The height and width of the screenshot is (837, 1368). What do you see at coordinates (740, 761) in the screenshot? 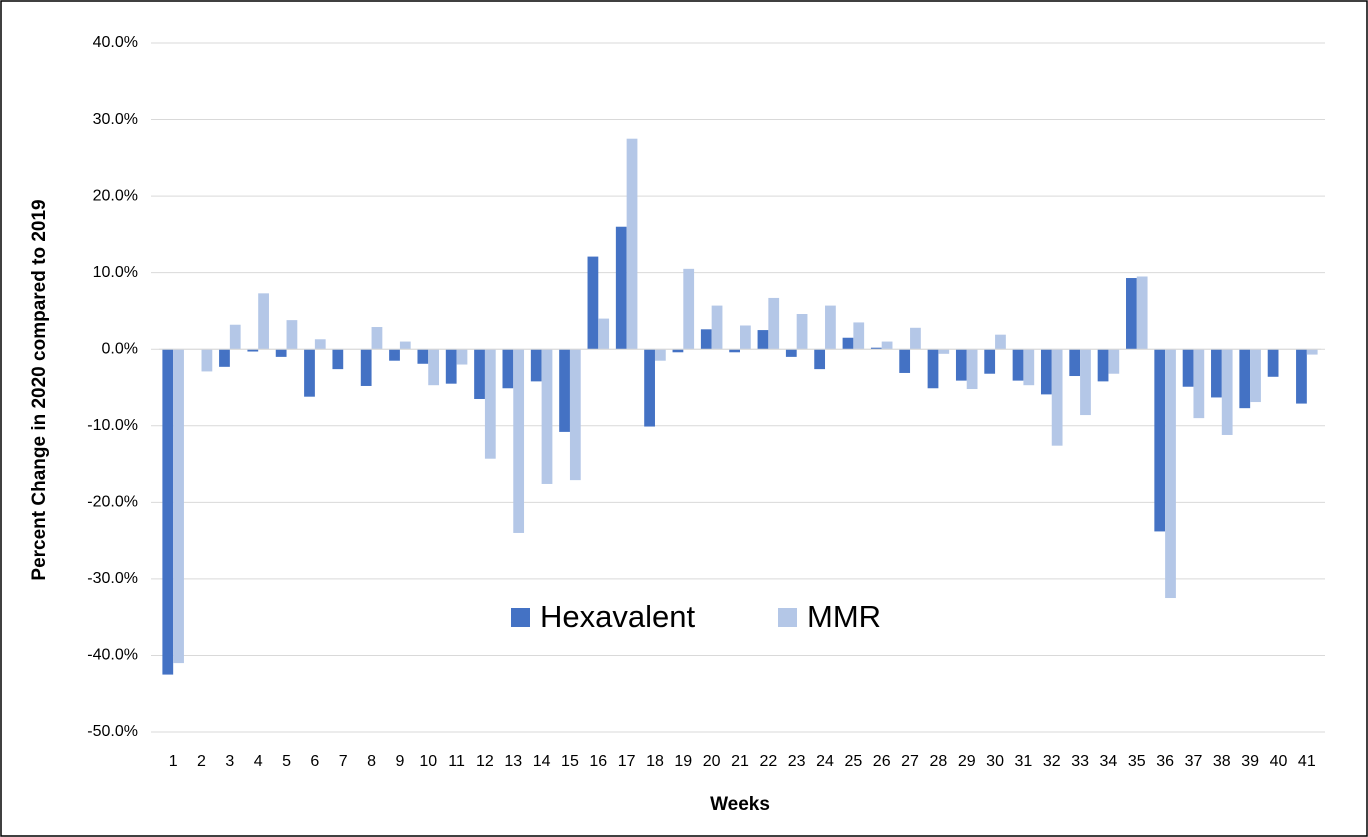
I see `x-tick-label: 21` at bounding box center [740, 761].